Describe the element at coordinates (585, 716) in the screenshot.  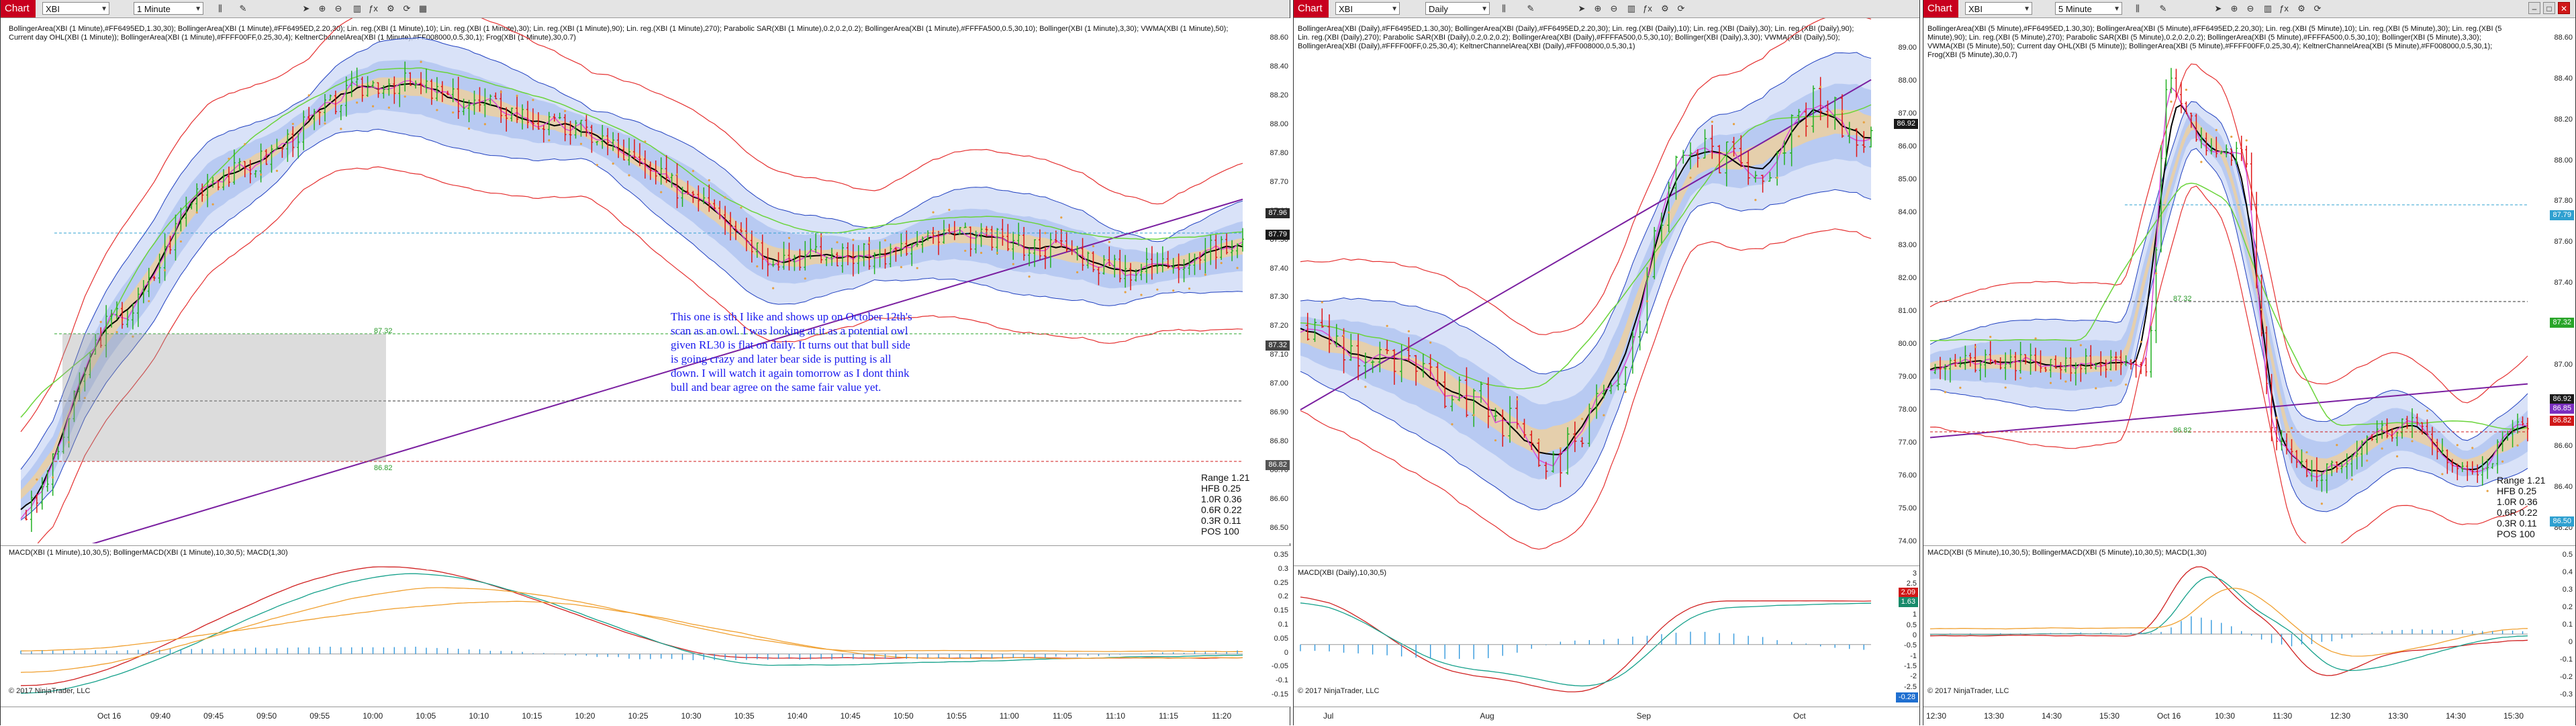
I see `time-axis-label: 10:20` at that location.